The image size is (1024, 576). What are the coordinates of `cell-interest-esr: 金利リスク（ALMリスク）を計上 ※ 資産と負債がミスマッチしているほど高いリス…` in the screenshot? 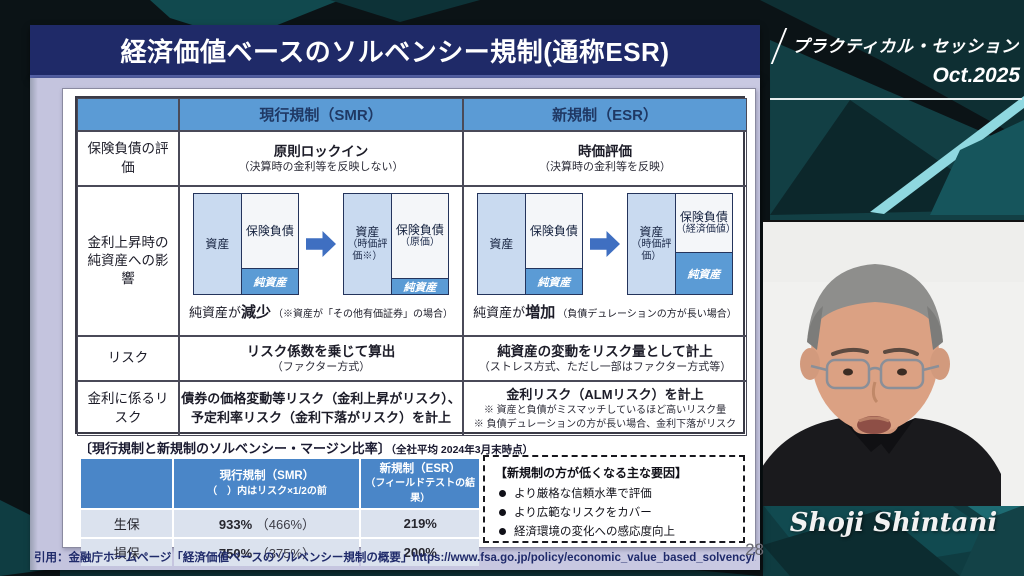 It's located at (605, 408).